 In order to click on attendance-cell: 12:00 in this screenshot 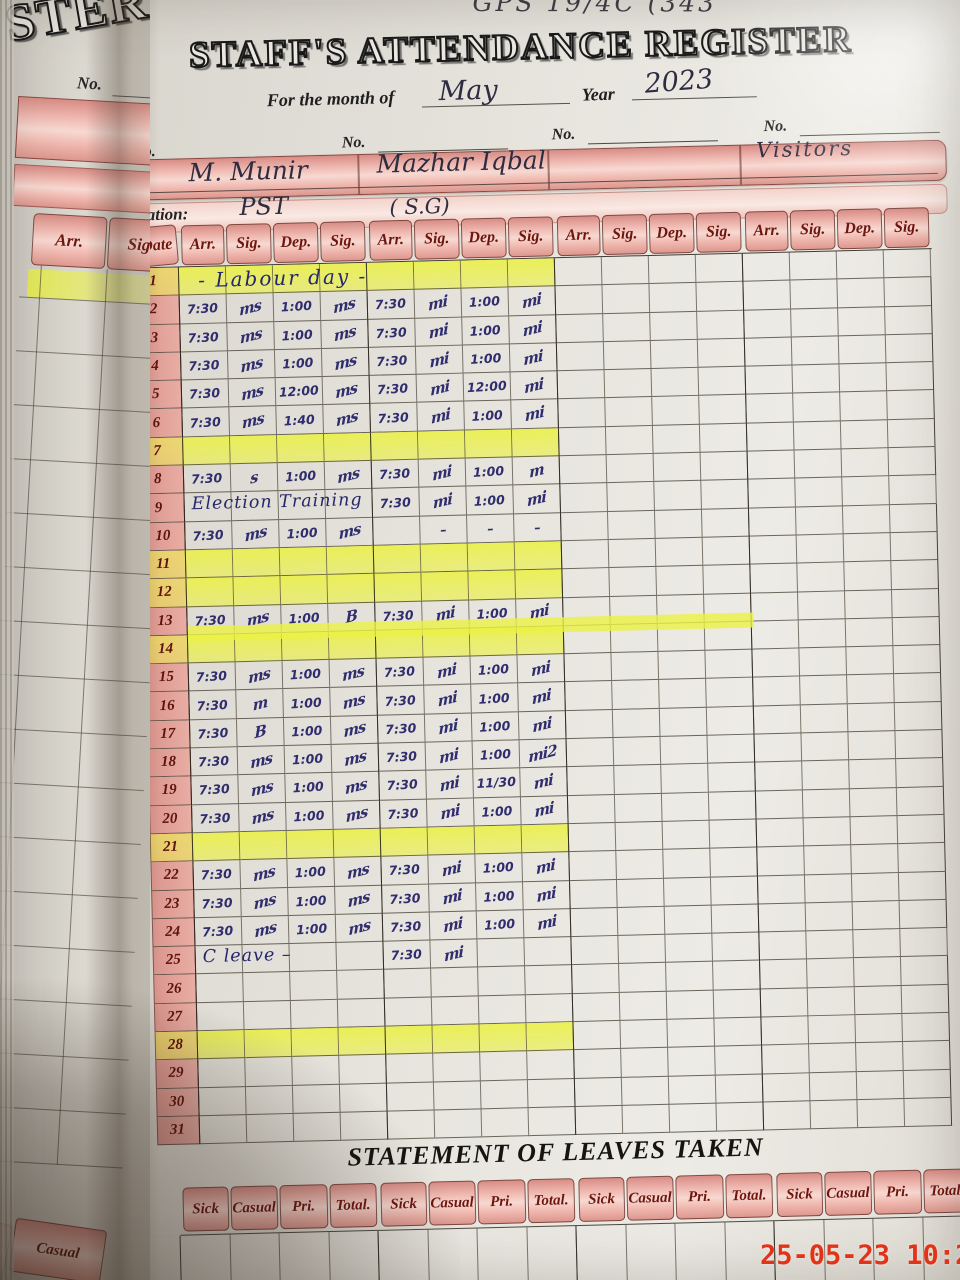, I will do `click(299, 392)`.